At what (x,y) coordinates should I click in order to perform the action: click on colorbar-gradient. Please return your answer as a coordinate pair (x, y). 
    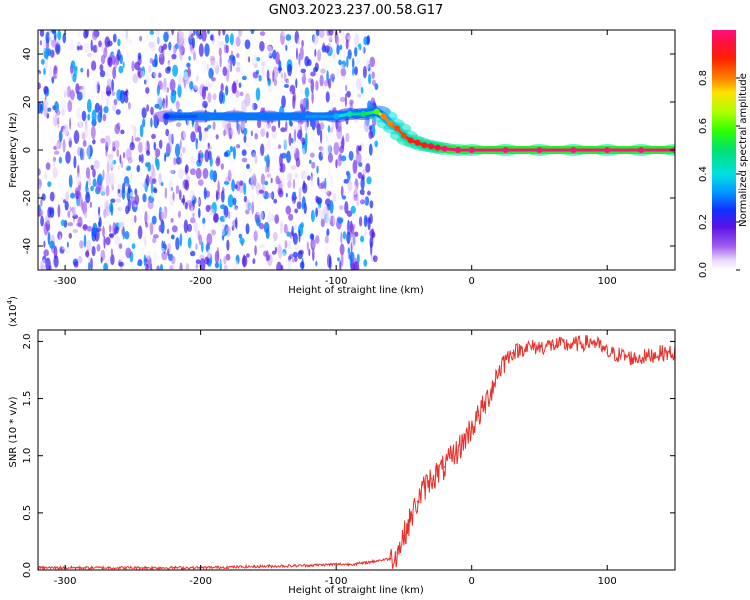
    Looking at the image, I should click on (724, 150).